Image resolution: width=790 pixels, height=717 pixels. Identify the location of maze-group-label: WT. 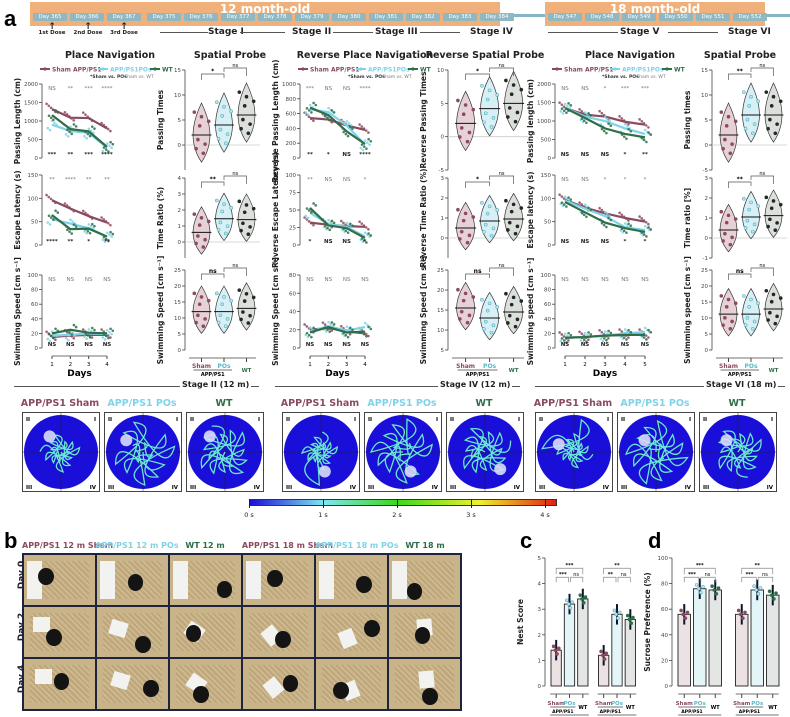
(224, 403).